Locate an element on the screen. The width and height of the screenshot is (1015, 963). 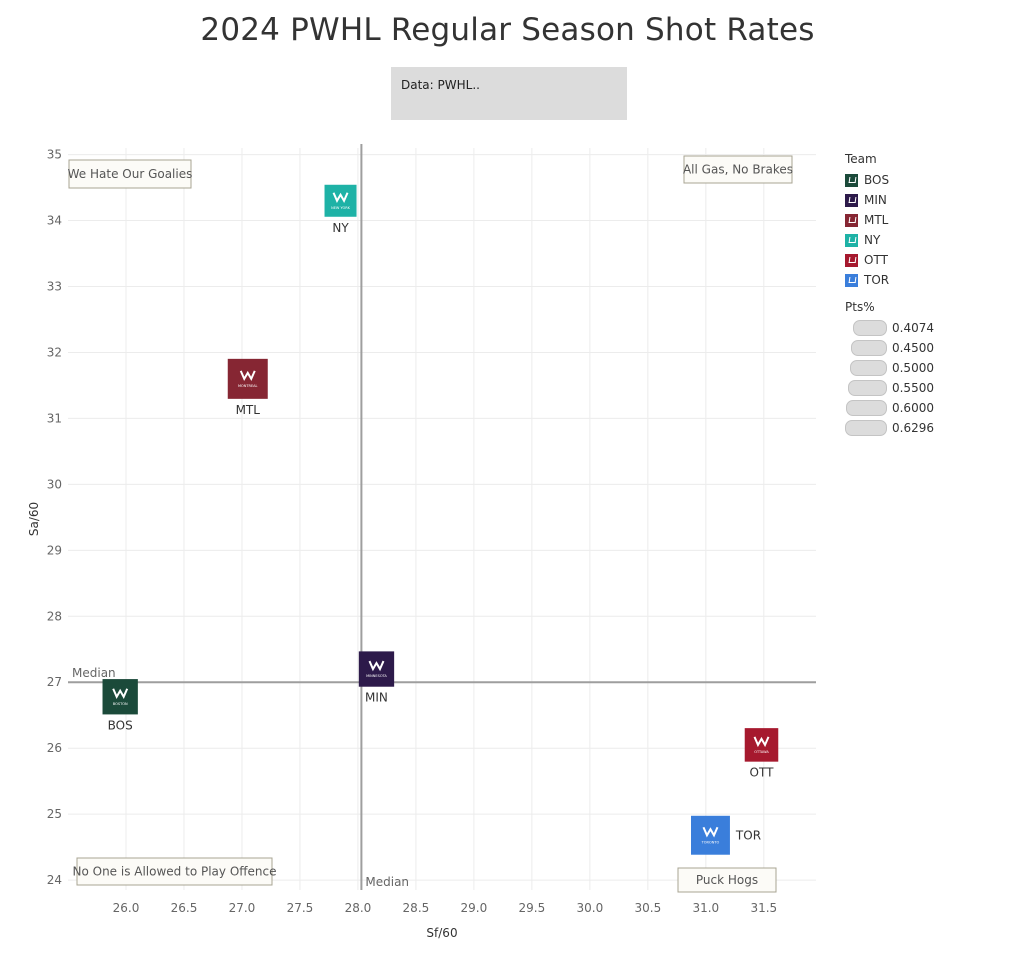
quadrant-label: All Gas, No Brakes is located at coordinates (738, 170).